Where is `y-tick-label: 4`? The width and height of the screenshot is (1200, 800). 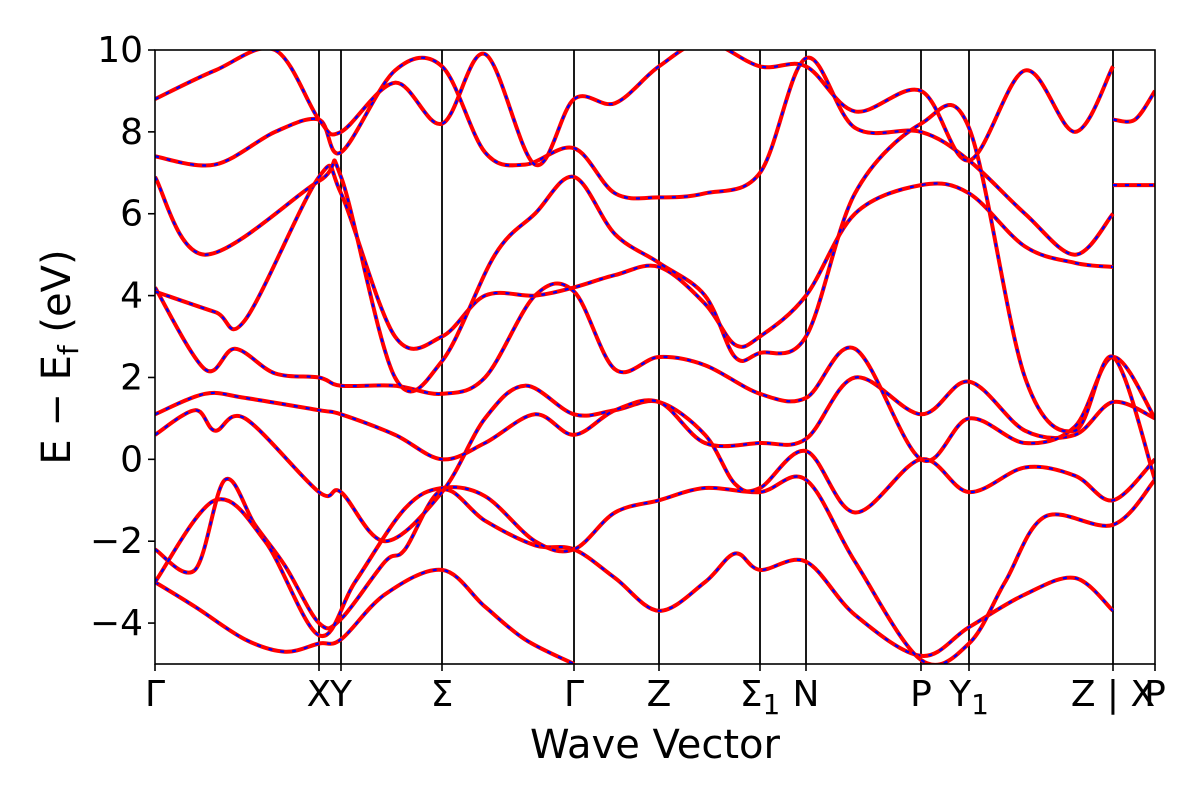 y-tick-label: 4 is located at coordinates (131, 296).